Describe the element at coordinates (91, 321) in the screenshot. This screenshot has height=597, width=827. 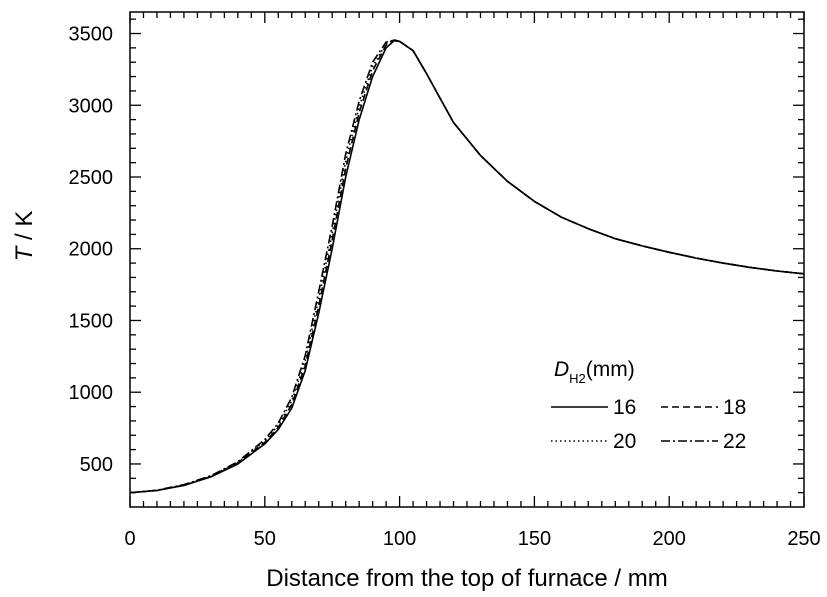
I see `y-tick-label: 1500` at that location.